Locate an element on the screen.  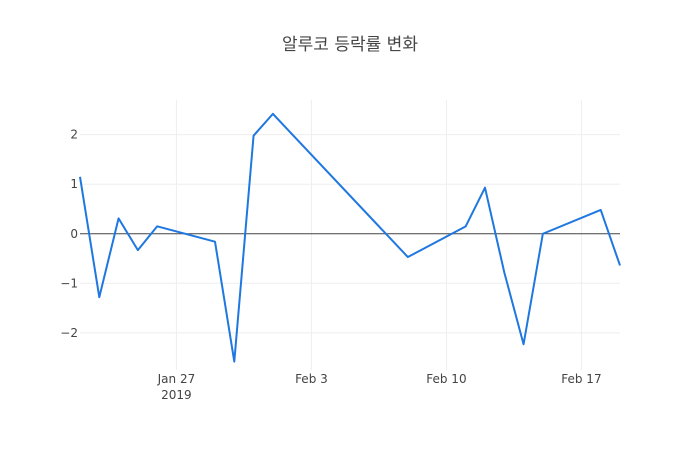
y-tick-label: −2 is located at coordinates (69, 333).